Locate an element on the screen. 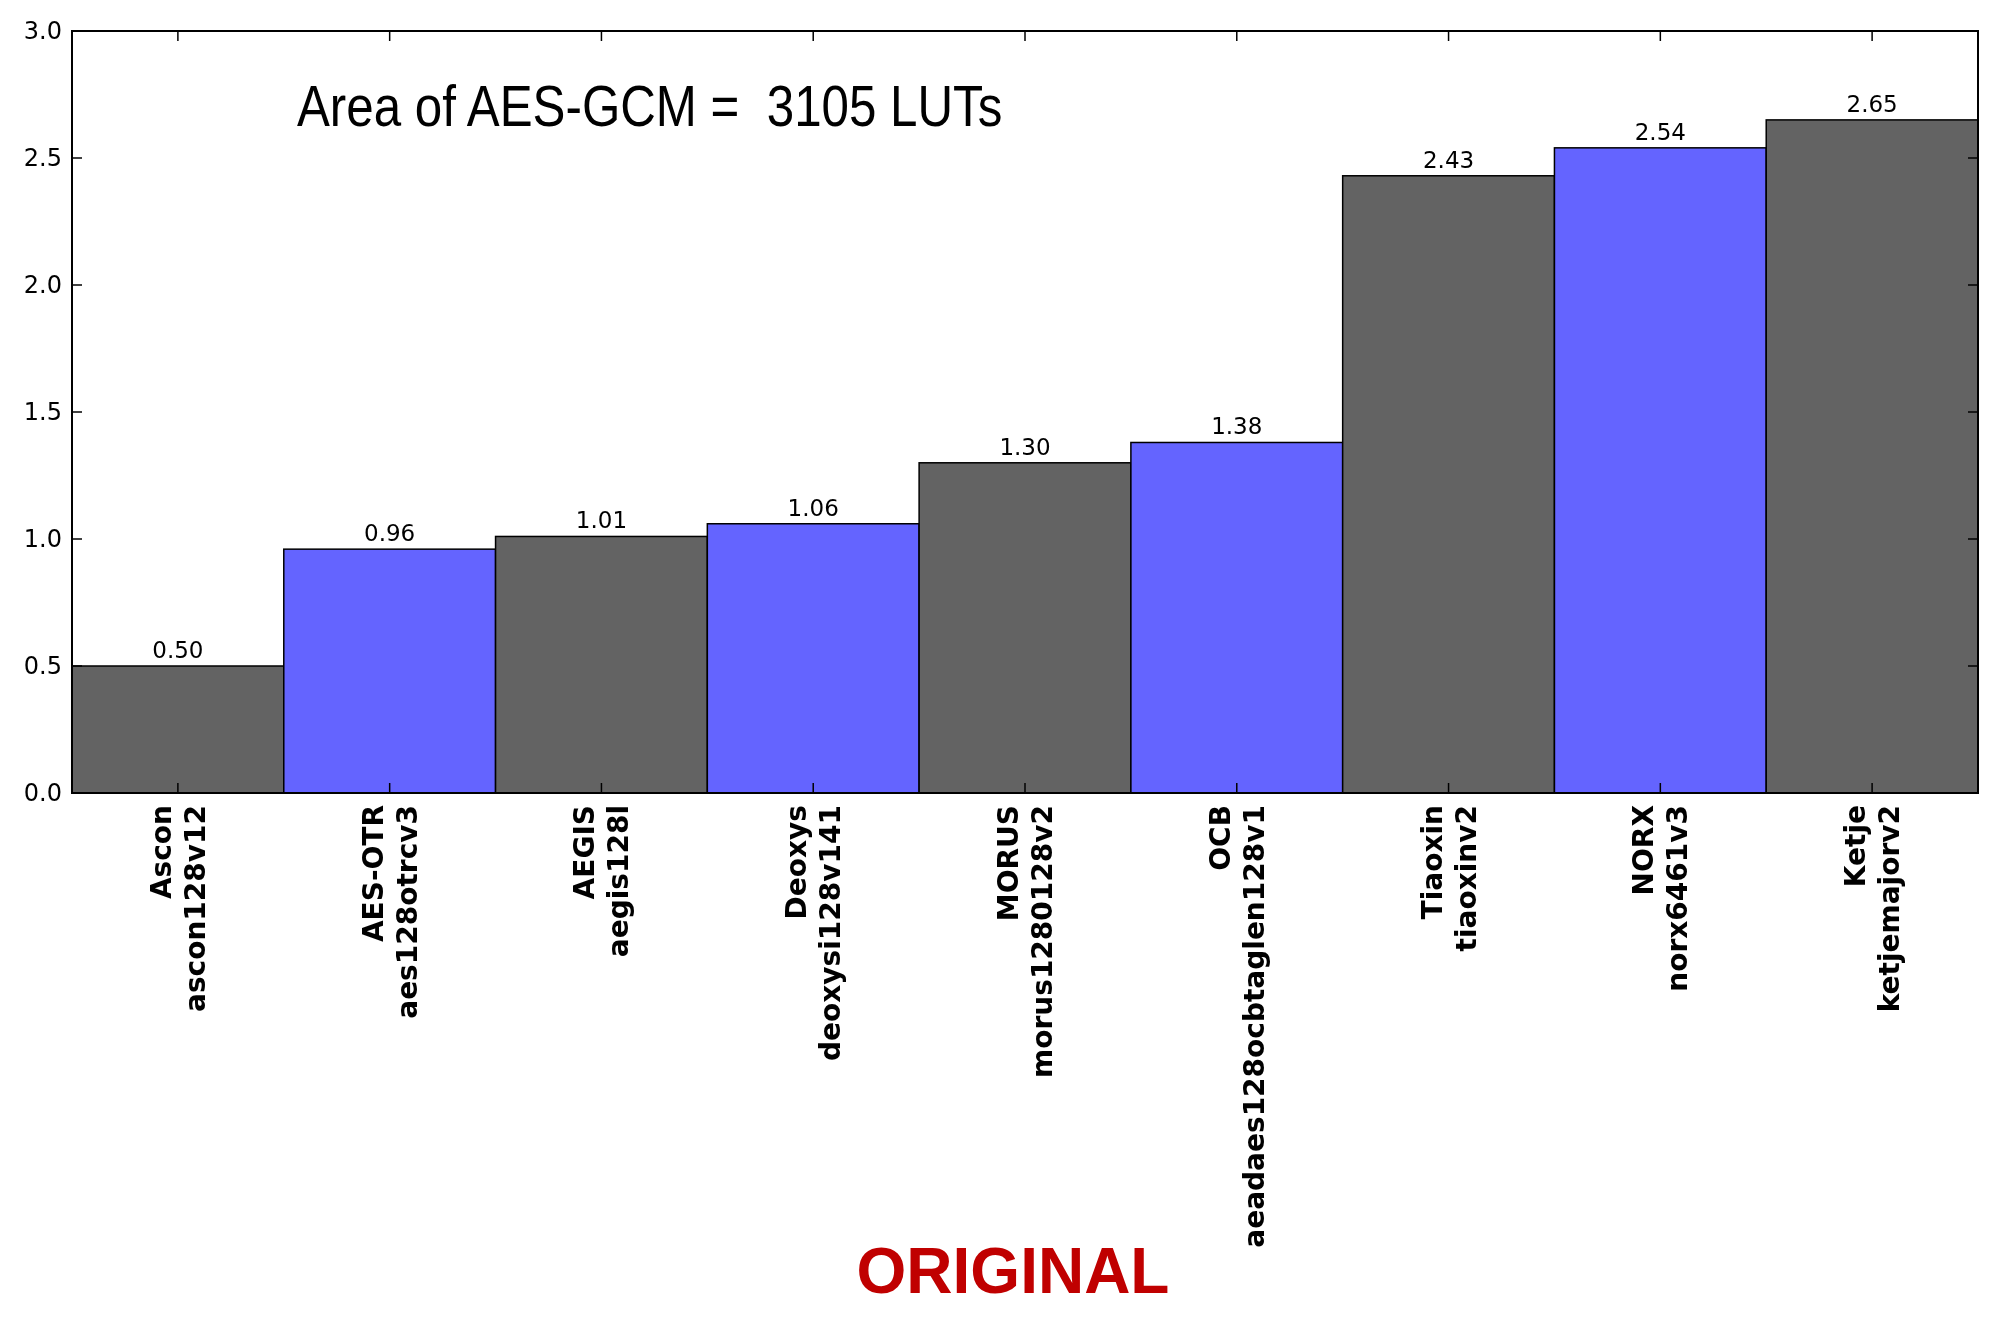  data-label: 2.43 is located at coordinates (1448, 159).